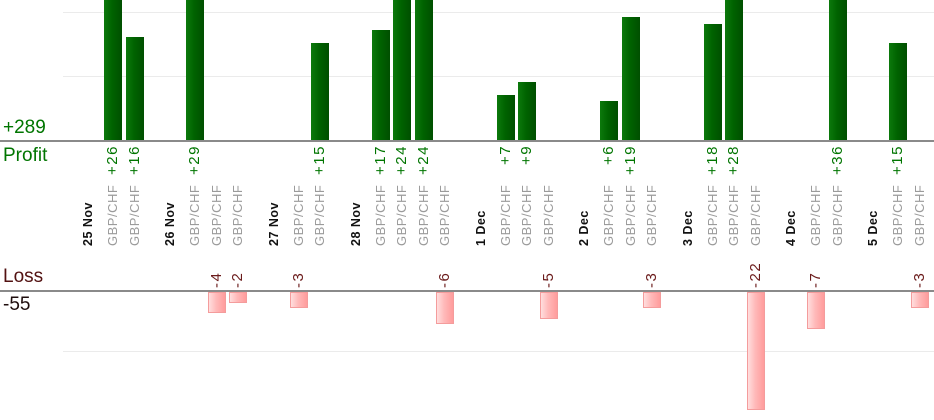 Image resolution: width=934 pixels, height=420 pixels. What do you see at coordinates (25, 155) in the screenshot?
I see `profit-axis-title: Profit` at bounding box center [25, 155].